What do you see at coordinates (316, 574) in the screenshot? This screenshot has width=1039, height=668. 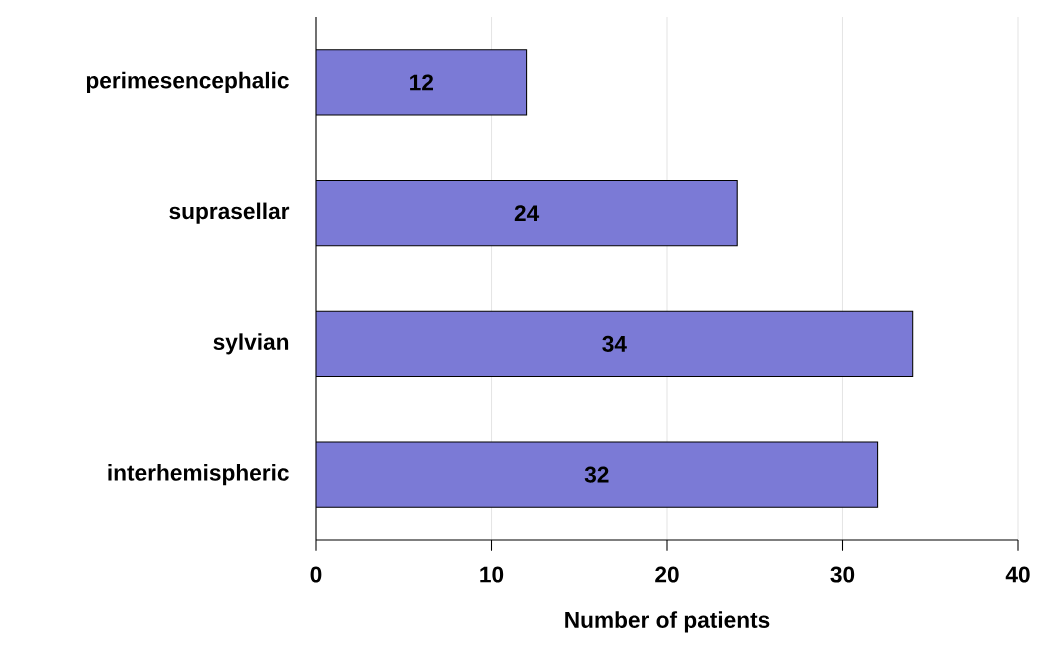 I see `x-tick-label: 0` at bounding box center [316, 574].